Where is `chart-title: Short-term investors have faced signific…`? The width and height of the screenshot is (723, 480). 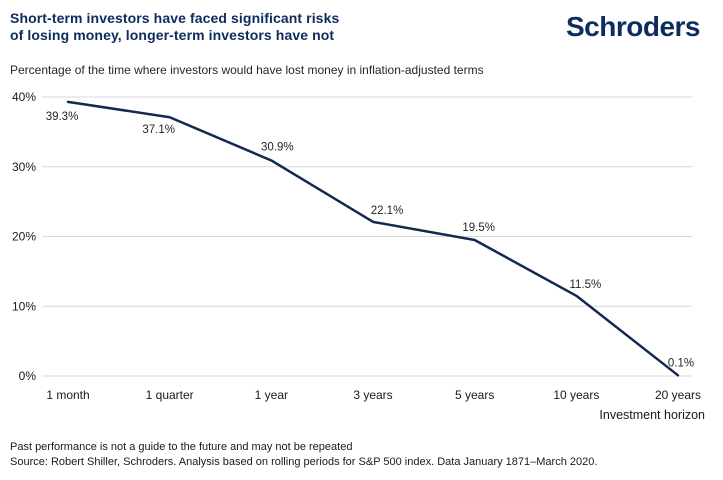
chart-title: Short-term investors have faced signific… is located at coordinates (174, 27).